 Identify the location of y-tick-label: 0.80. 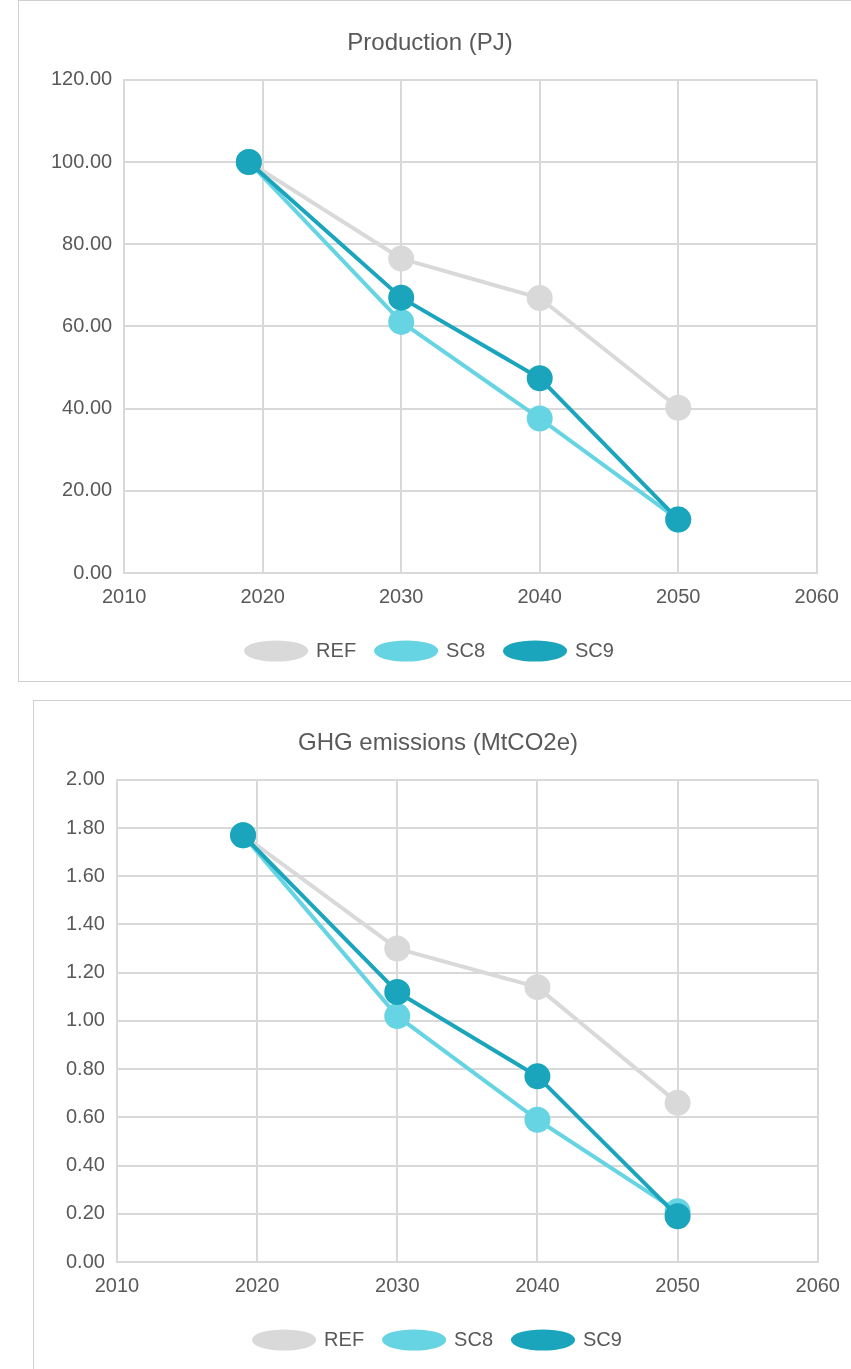
(85, 1067).